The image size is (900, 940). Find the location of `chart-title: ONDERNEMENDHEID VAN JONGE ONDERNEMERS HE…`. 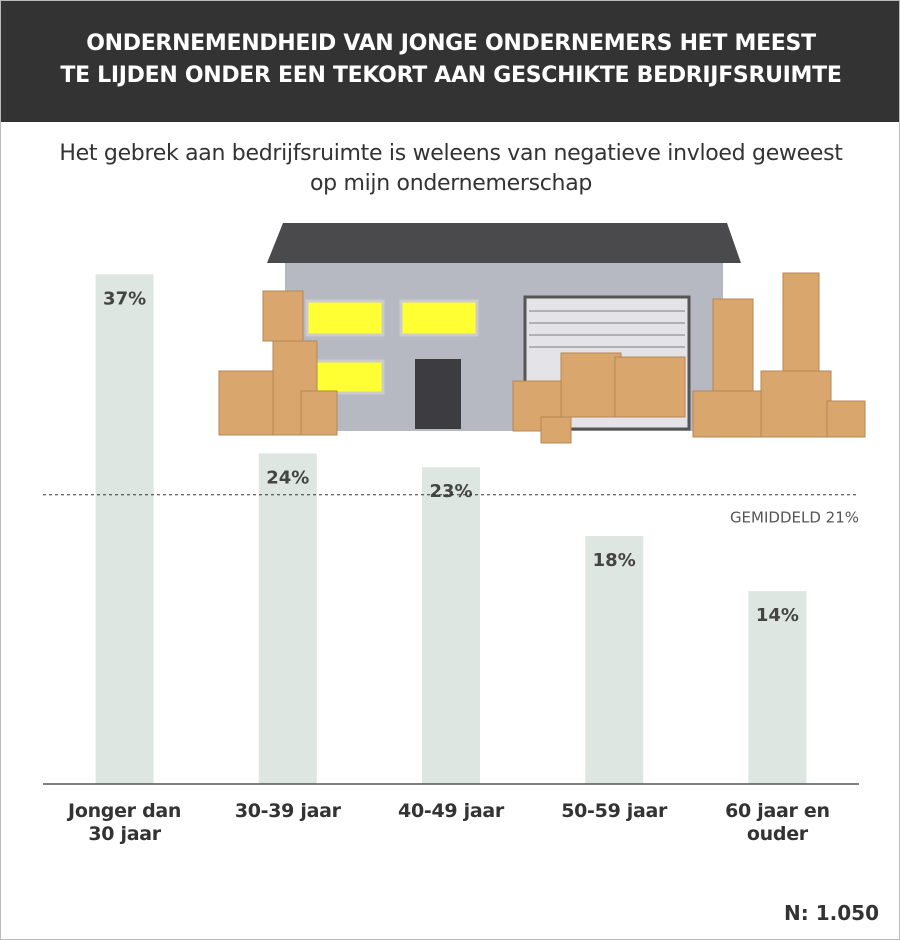

chart-title: ONDERNEMENDHEID VAN JONGE ONDERNEMERS HE… is located at coordinates (451, 43).